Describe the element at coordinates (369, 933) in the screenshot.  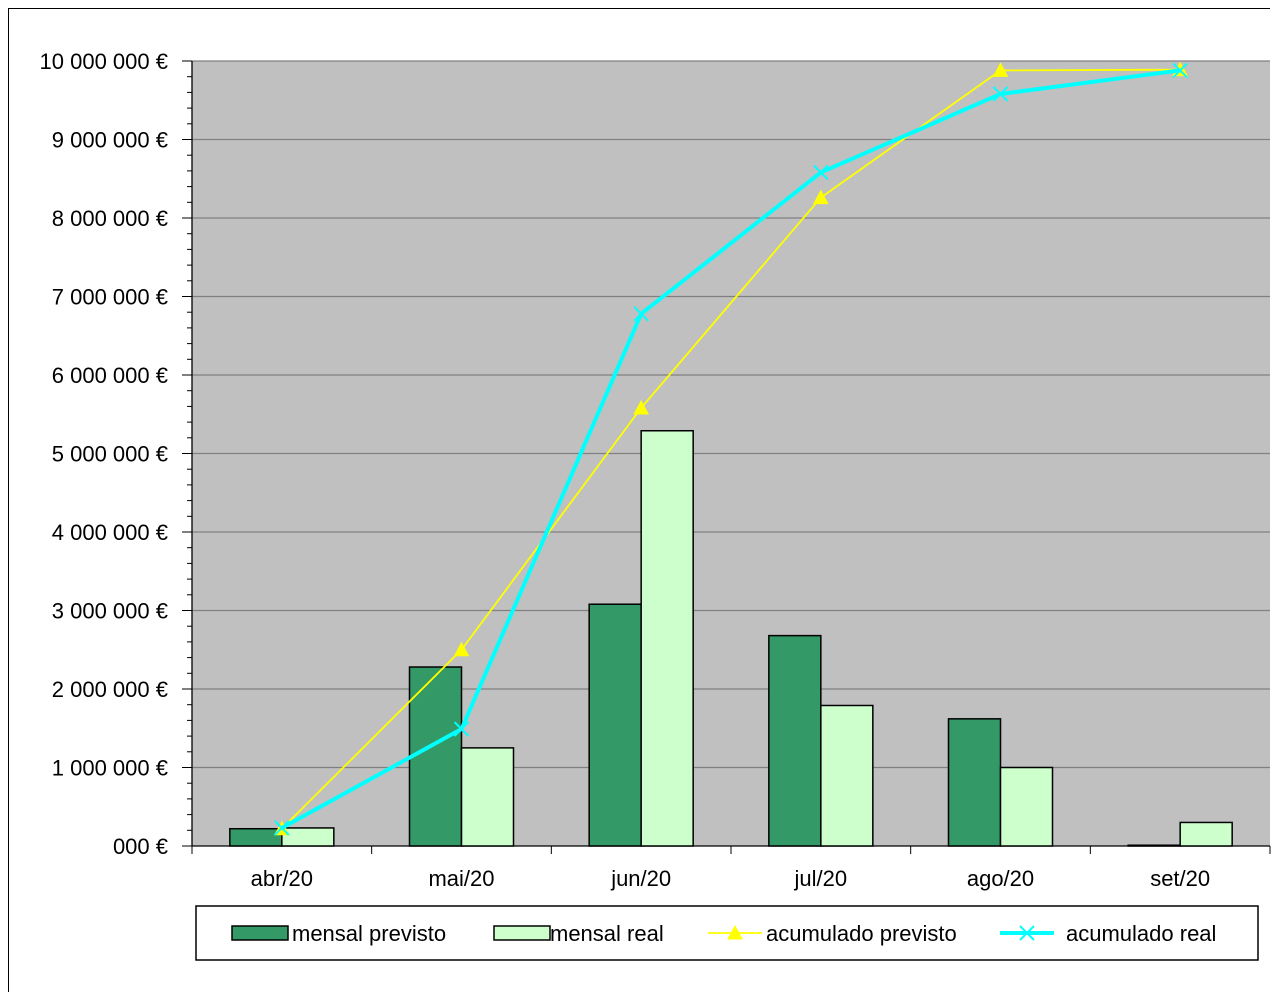
I see `legend-label: mensal previsto` at that location.